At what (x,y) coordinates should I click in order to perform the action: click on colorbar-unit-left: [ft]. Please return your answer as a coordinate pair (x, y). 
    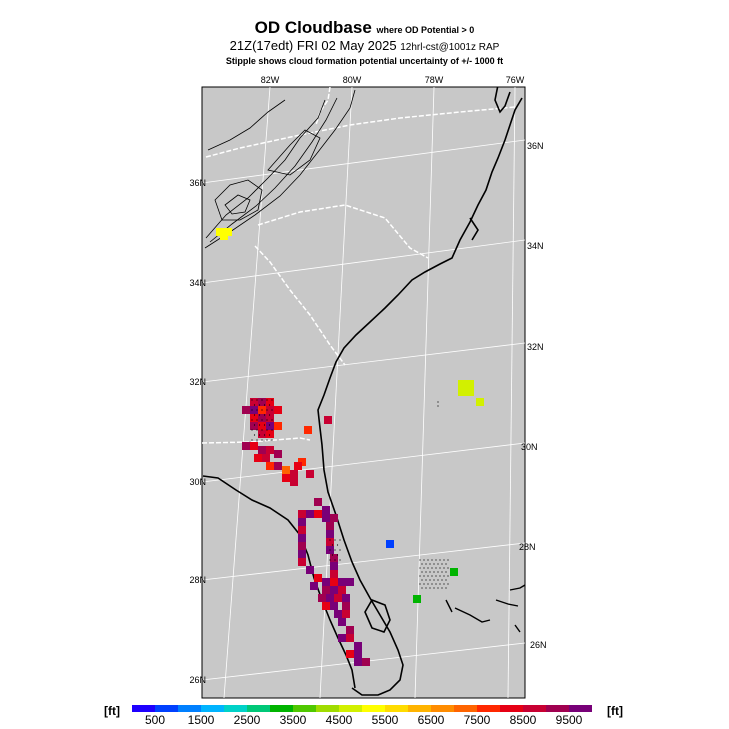
    Looking at the image, I should click on (112, 711).